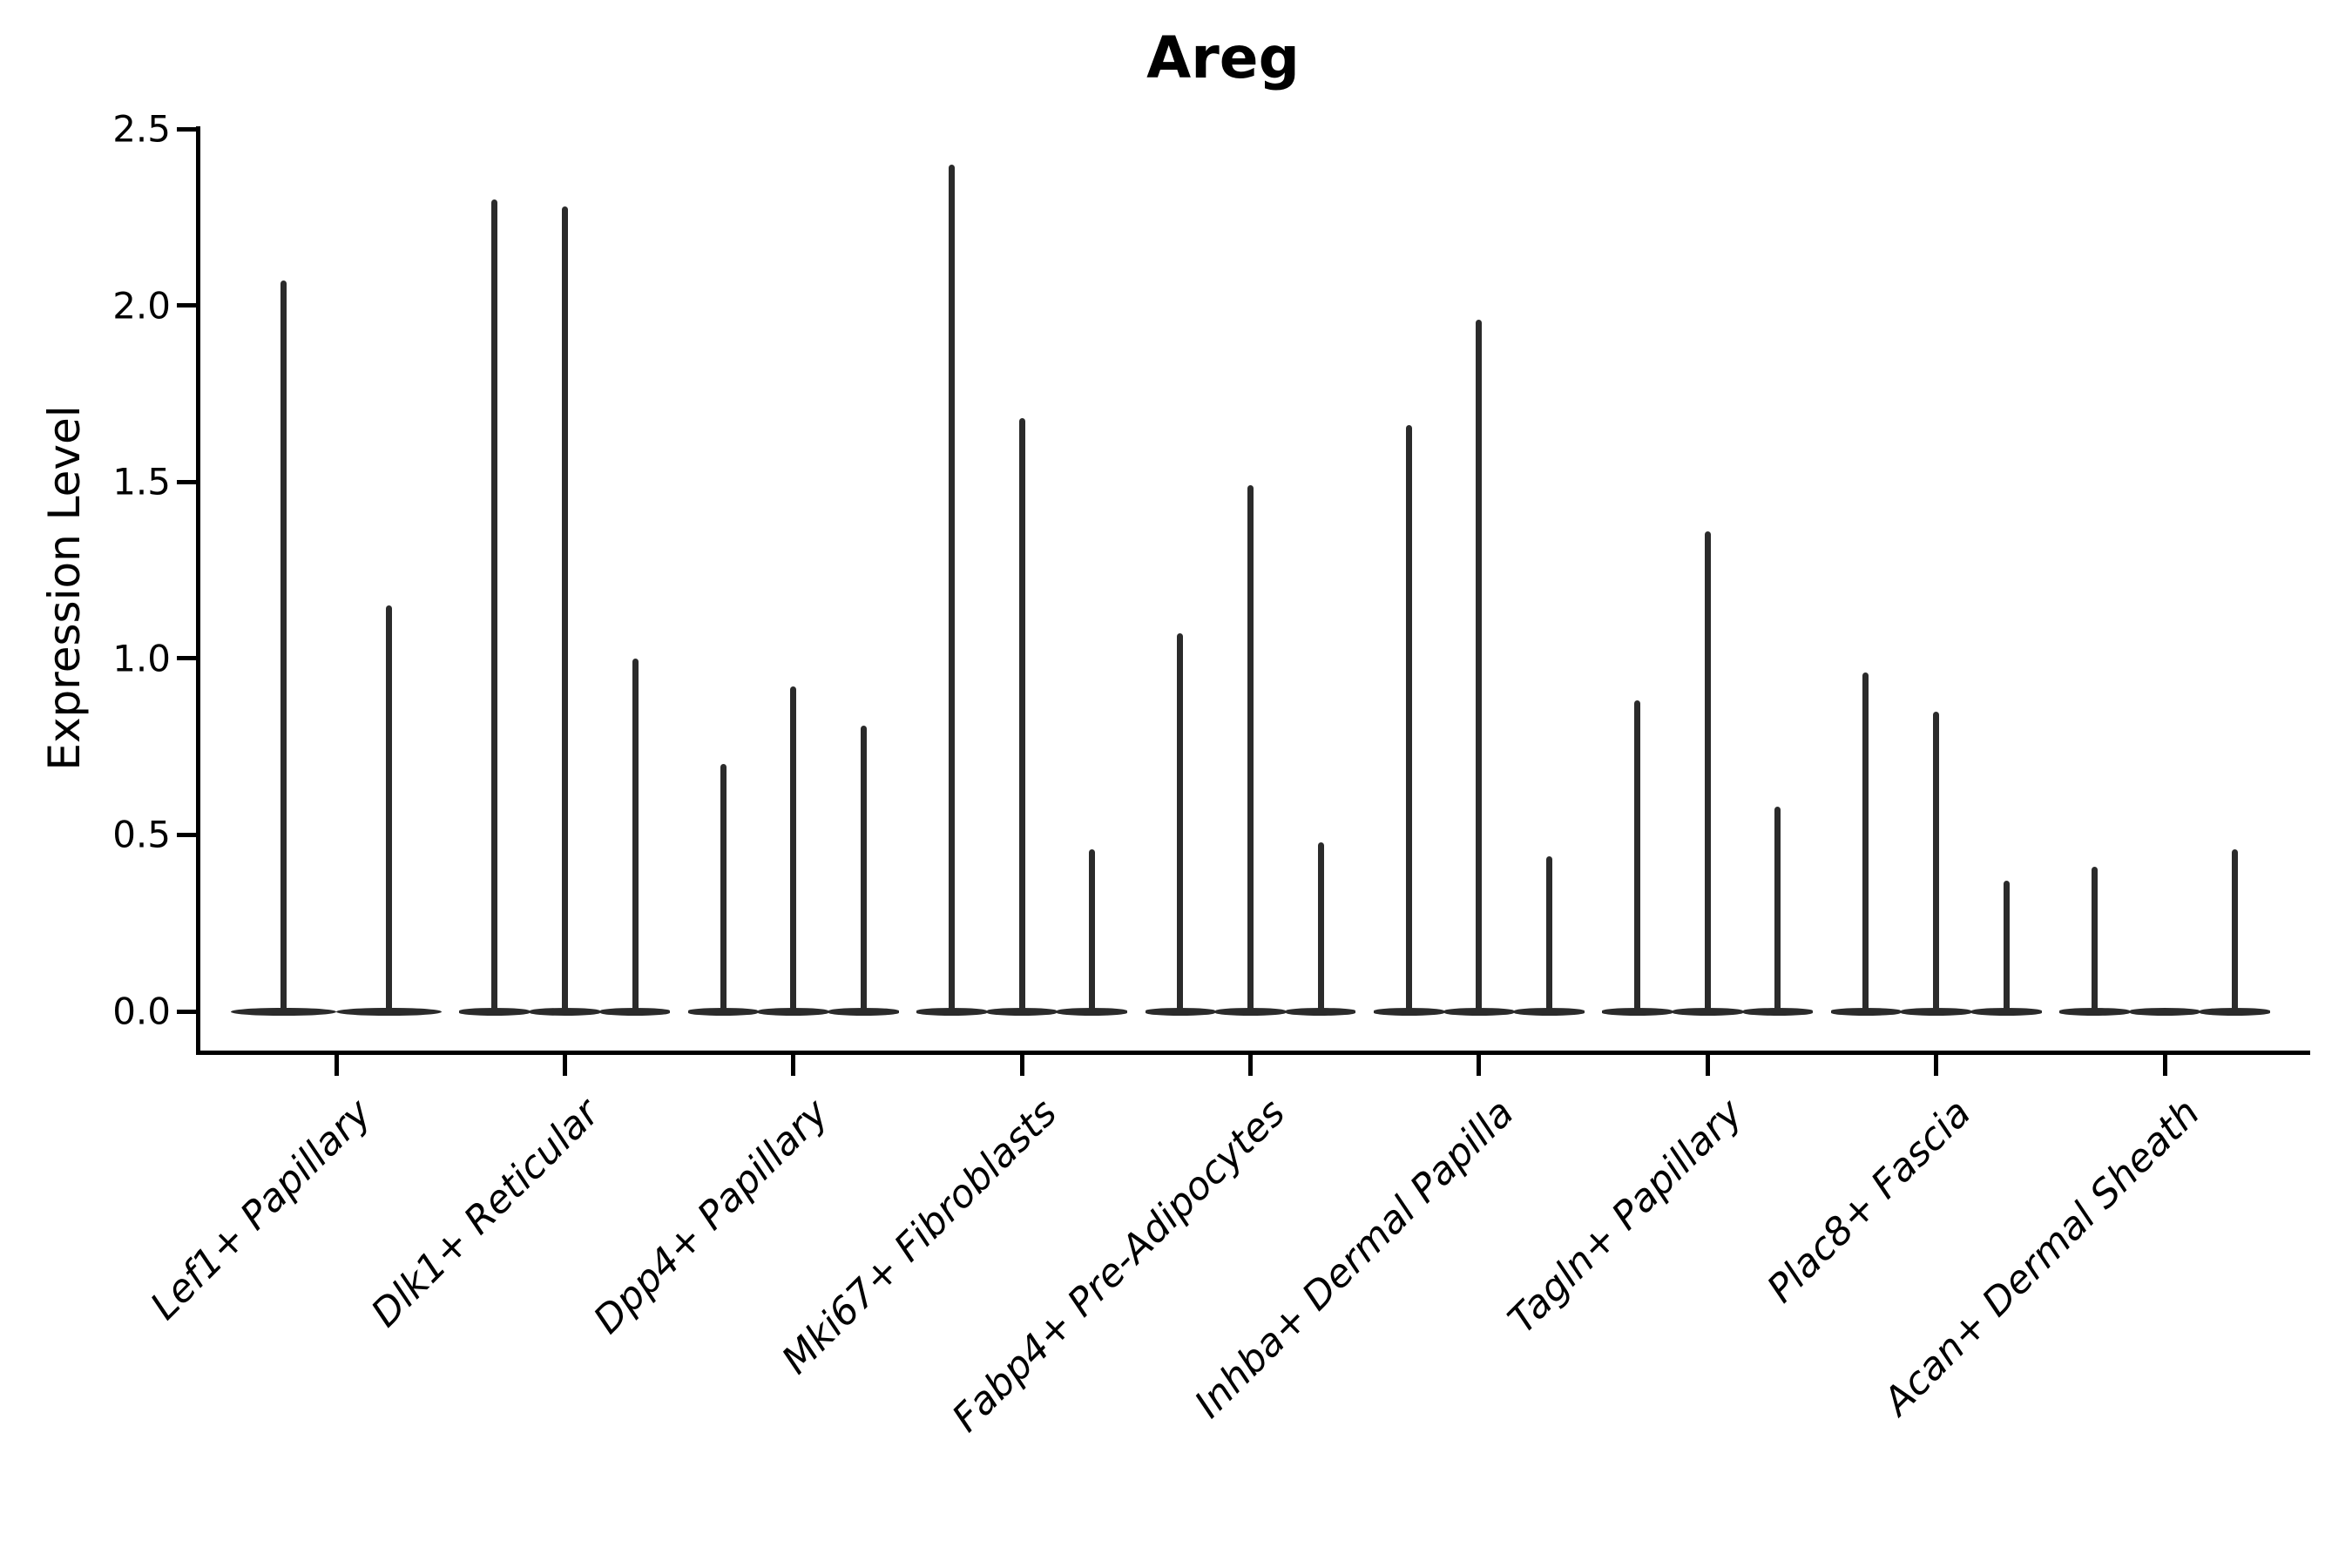 Image resolution: width=2352 pixels, height=1568 pixels. Describe the element at coordinates (1223, 58) in the screenshot. I see `chart-title: Areg` at that location.